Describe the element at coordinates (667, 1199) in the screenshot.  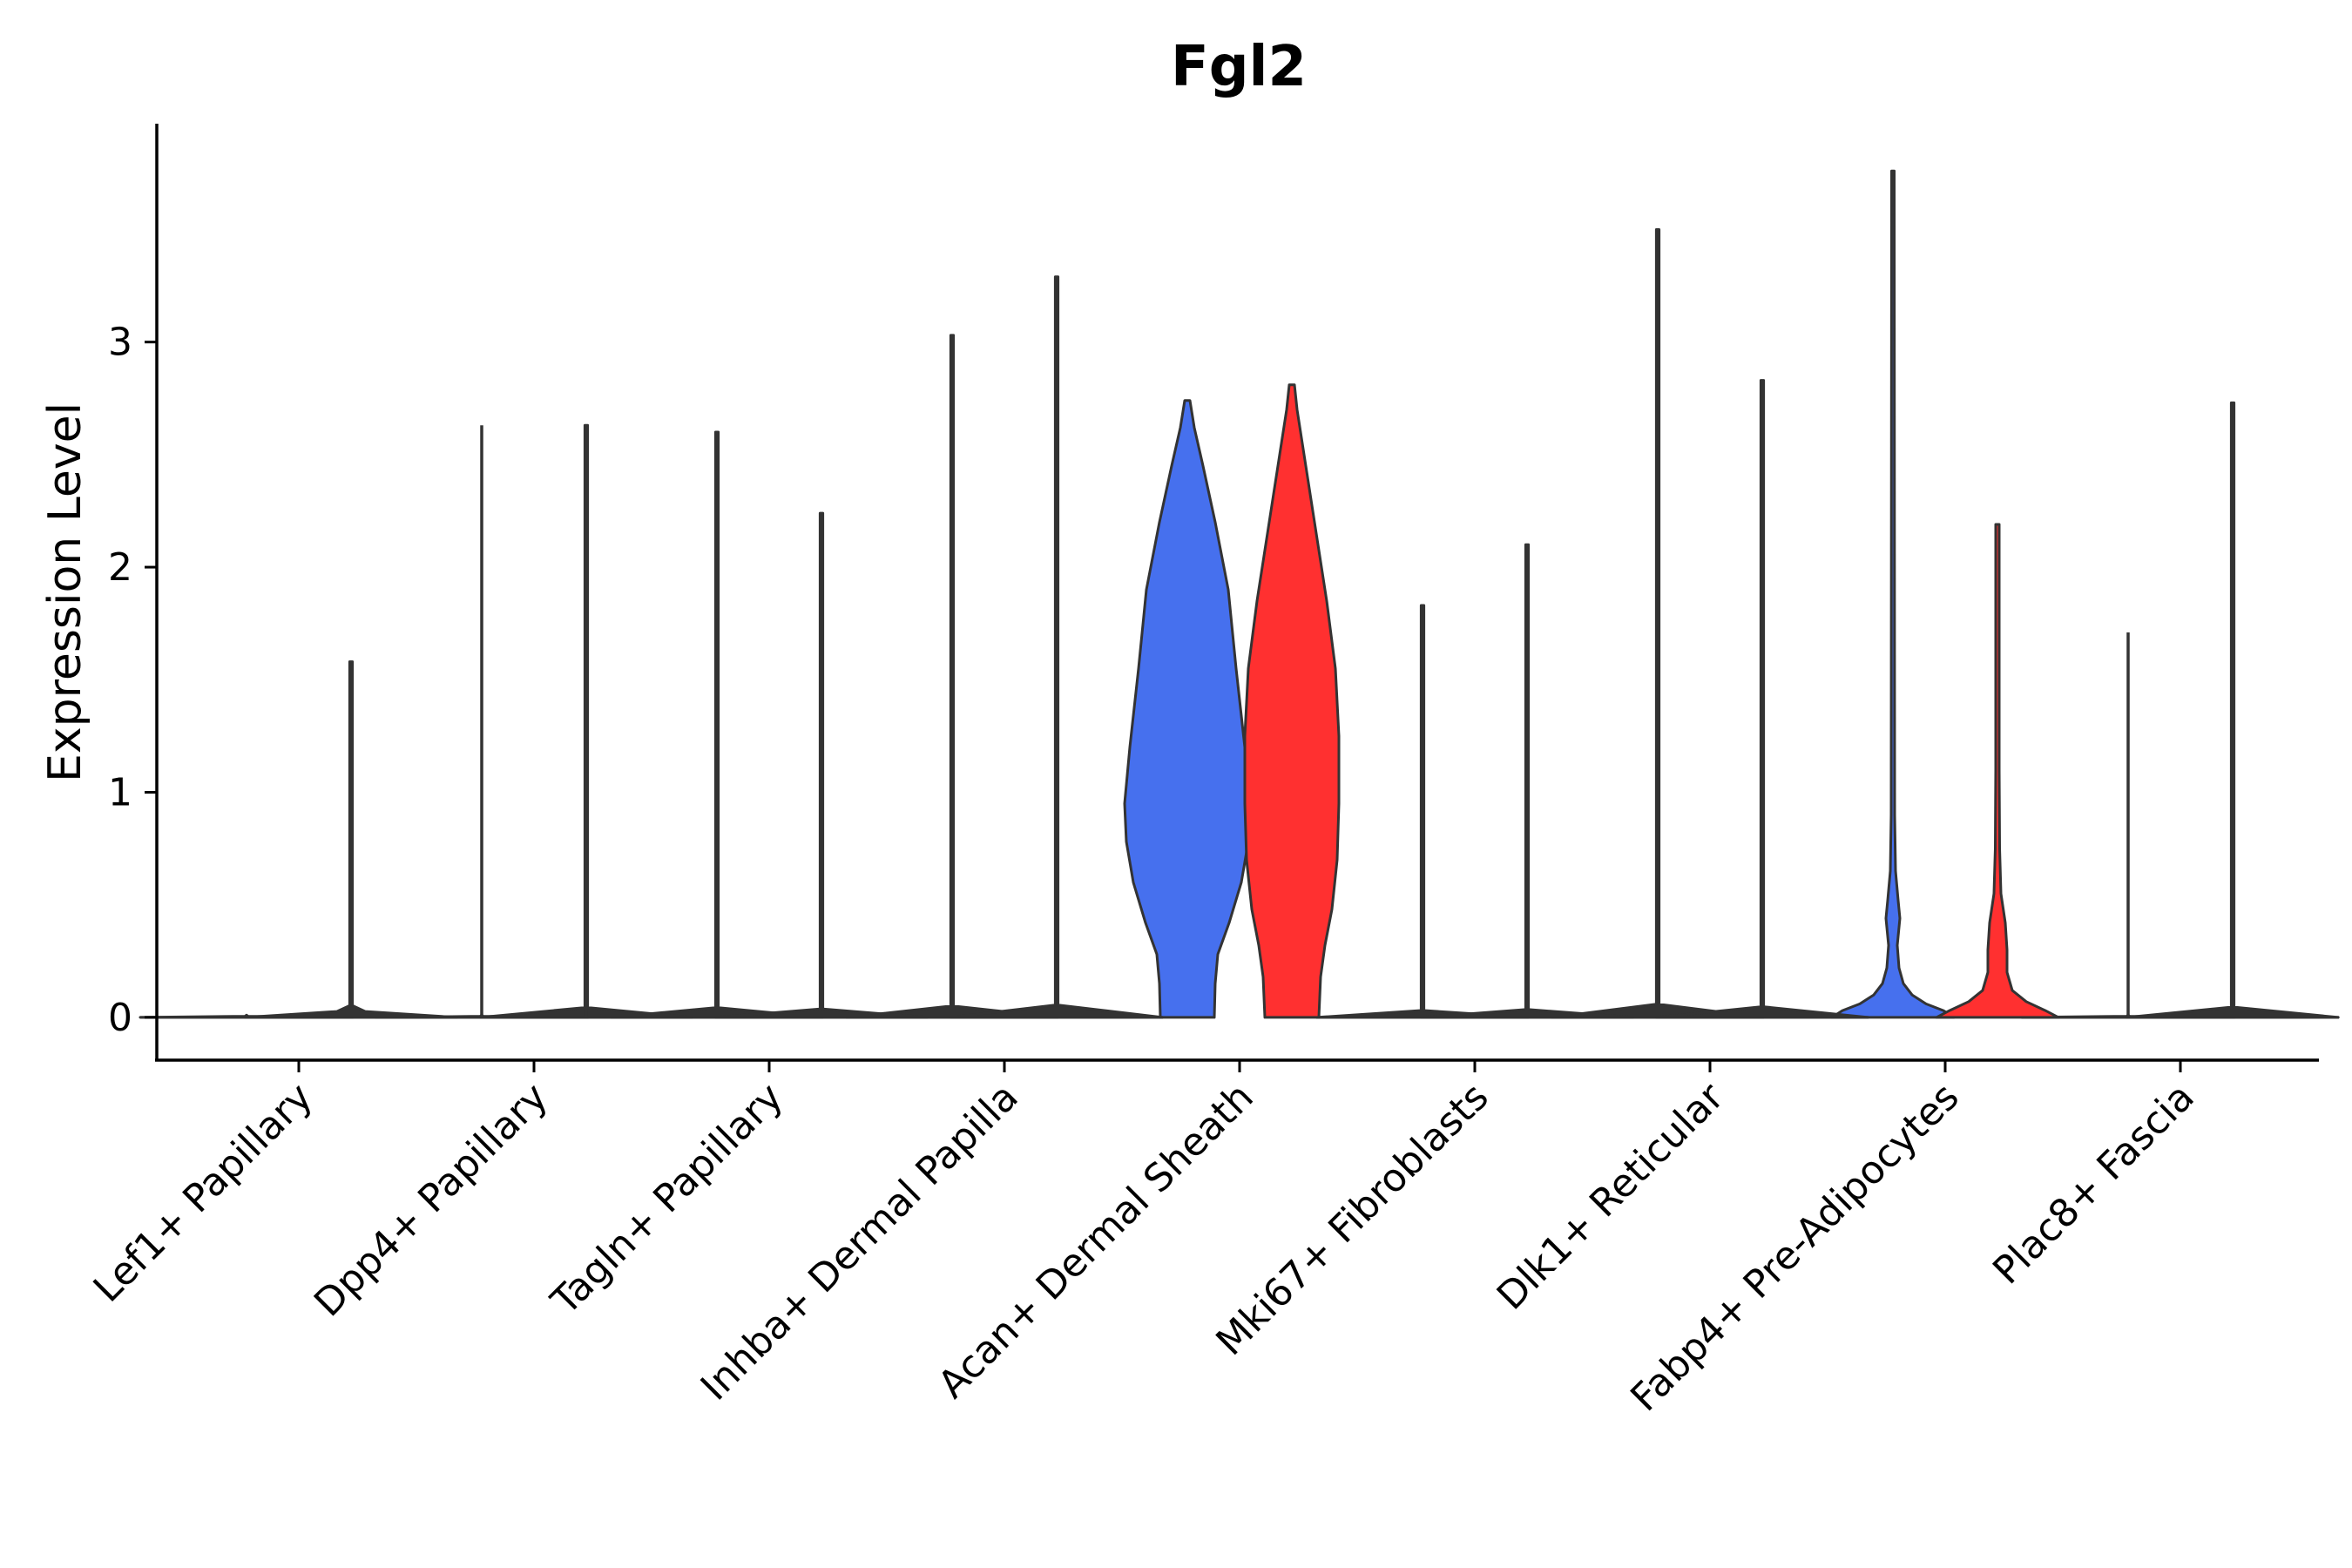
I see `x-tick-label-tagln-papillary: Tagln+ Papillary` at that location.